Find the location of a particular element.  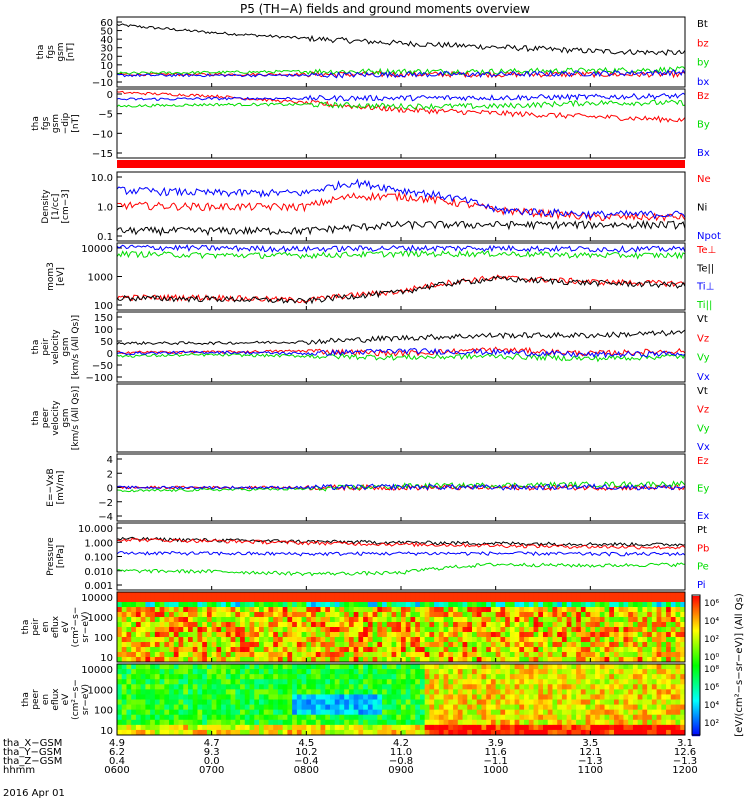

ytick-label: 100 is located at coordinates (103, 306).